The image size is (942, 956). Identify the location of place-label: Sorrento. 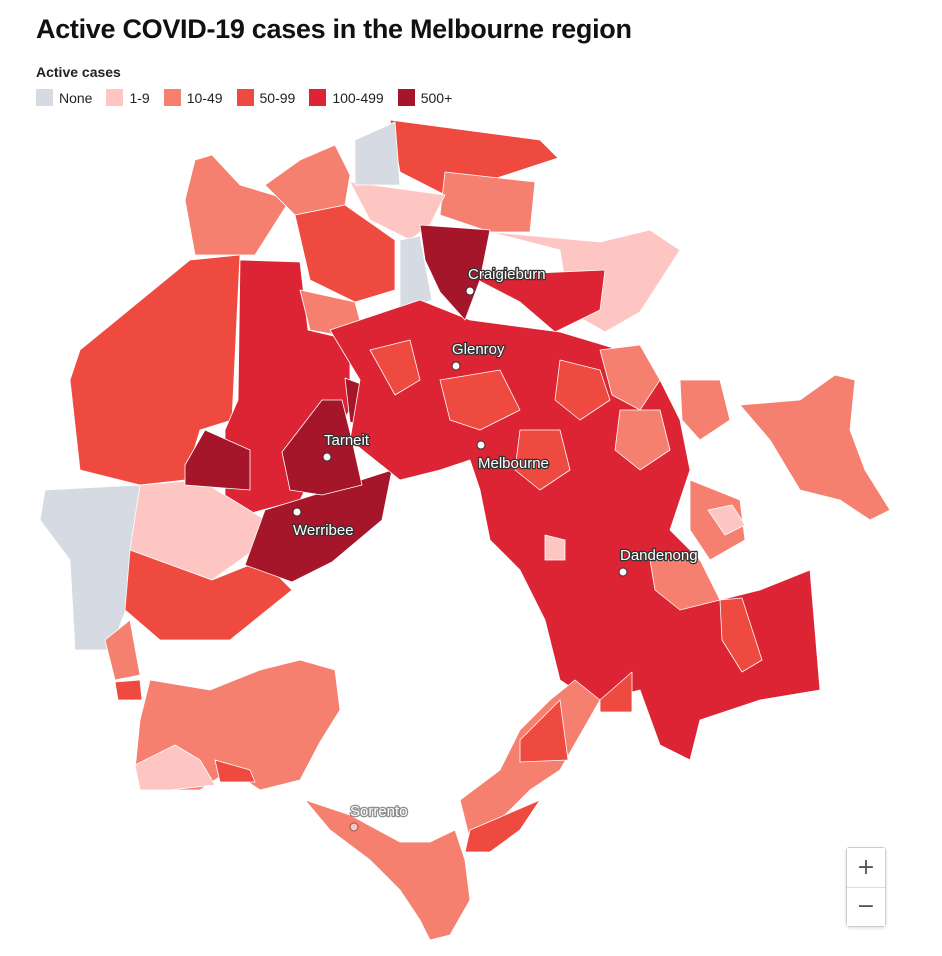
(379, 811).